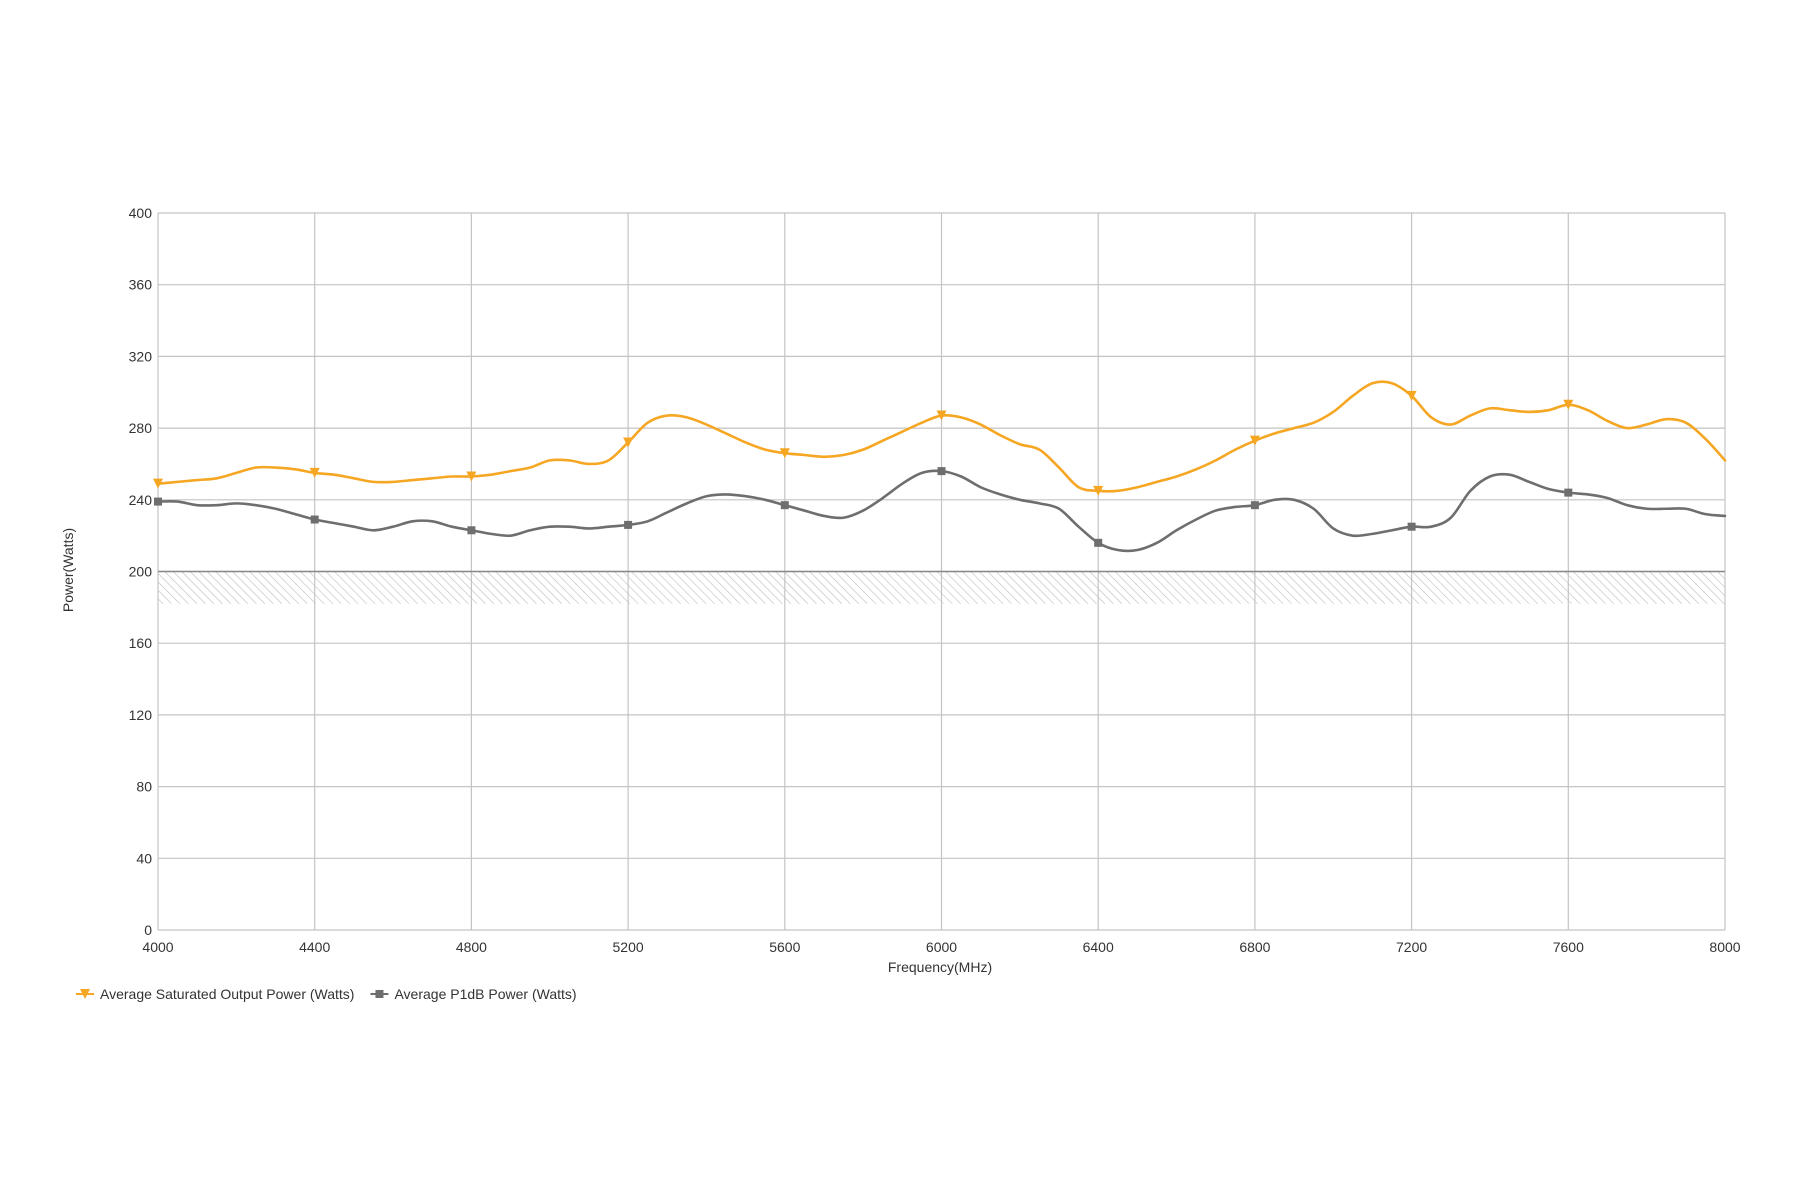 This screenshot has height=1200, width=1800. Describe the element at coordinates (941, 947) in the screenshot. I see `x-tick-label: 6000` at that location.